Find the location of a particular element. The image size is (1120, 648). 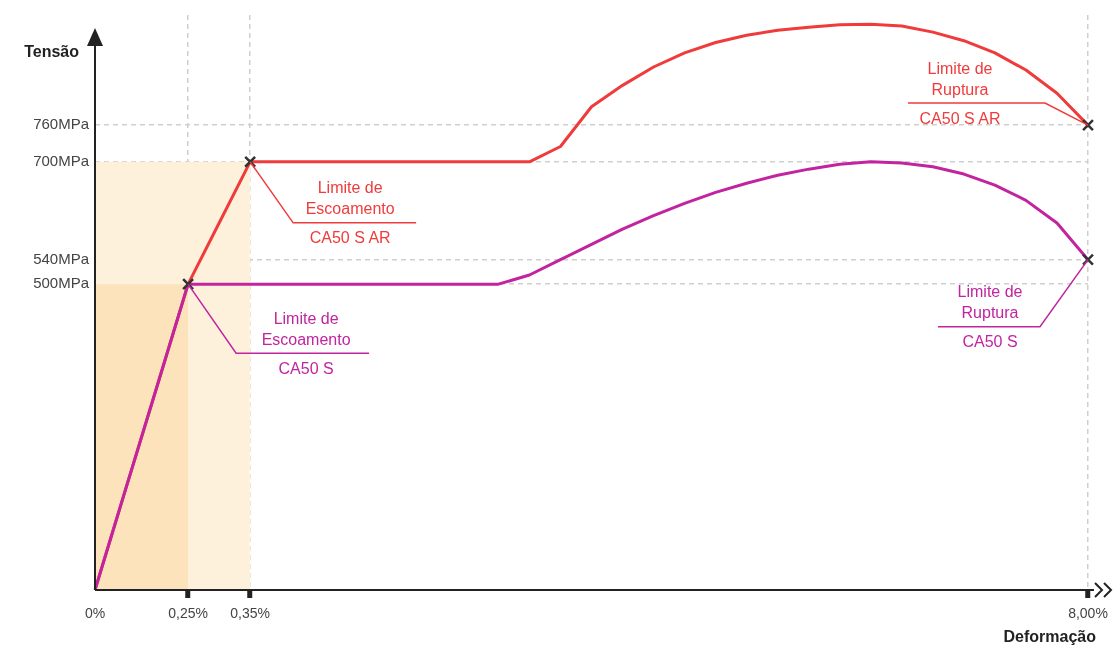

y-tick-label: 500MPa is located at coordinates (61, 283).